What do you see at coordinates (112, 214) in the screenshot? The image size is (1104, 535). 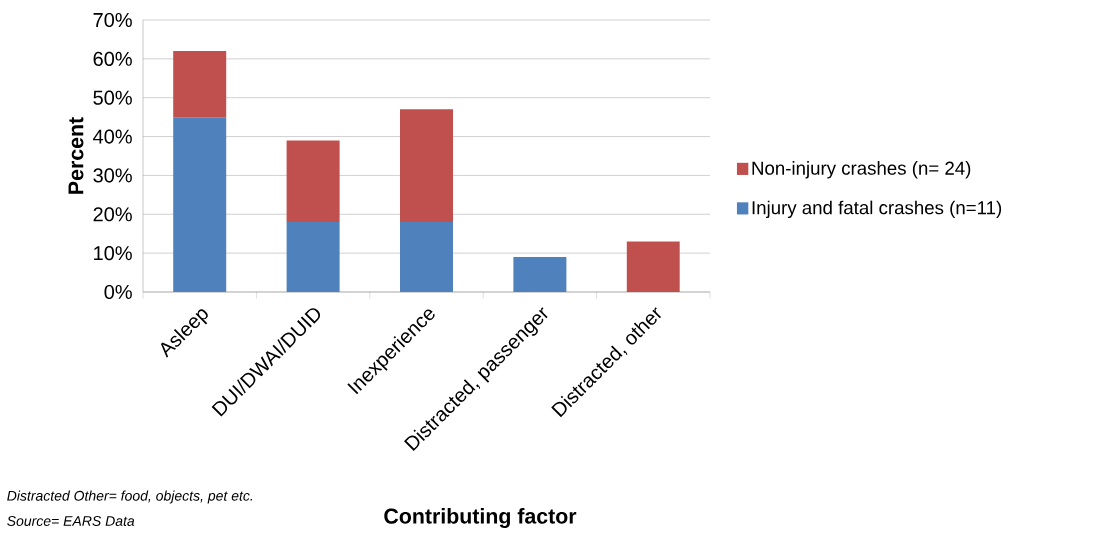 I see `y-tick-label: 20%` at bounding box center [112, 214].